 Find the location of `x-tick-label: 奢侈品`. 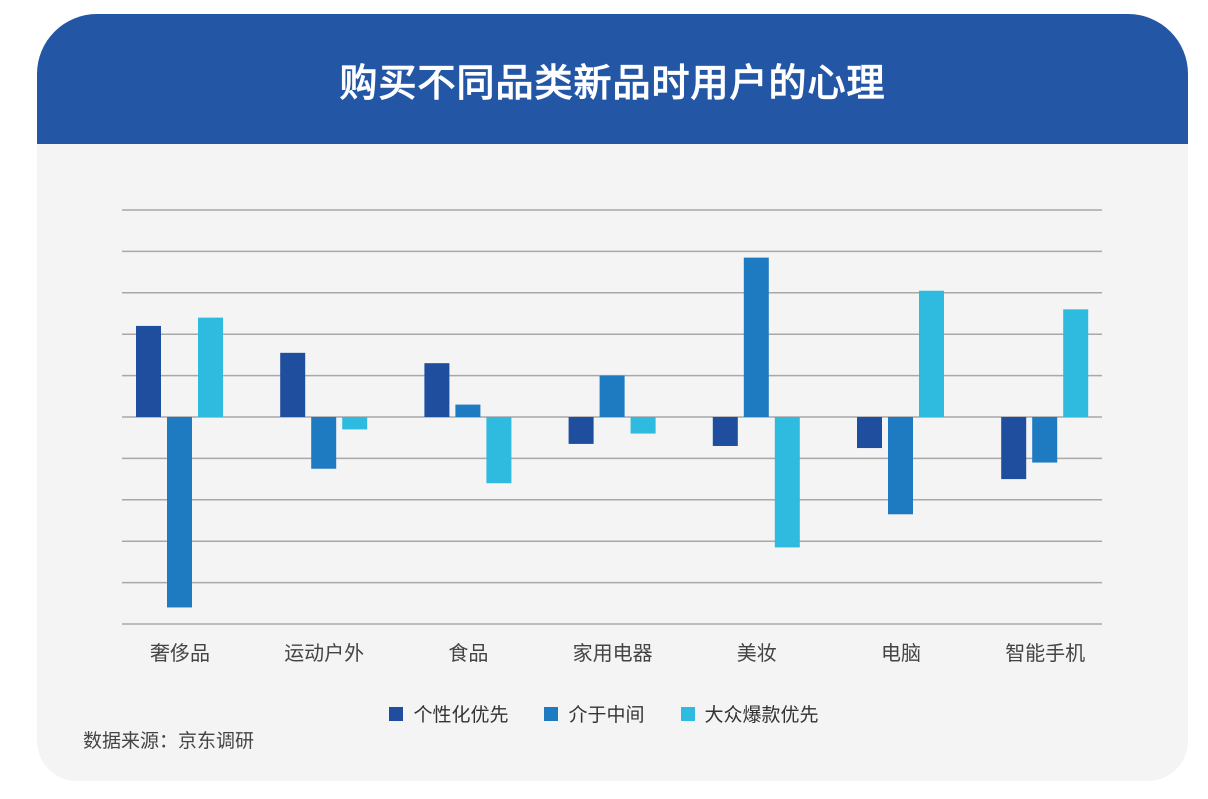

x-tick-label: 奢侈品 is located at coordinates (180, 653).